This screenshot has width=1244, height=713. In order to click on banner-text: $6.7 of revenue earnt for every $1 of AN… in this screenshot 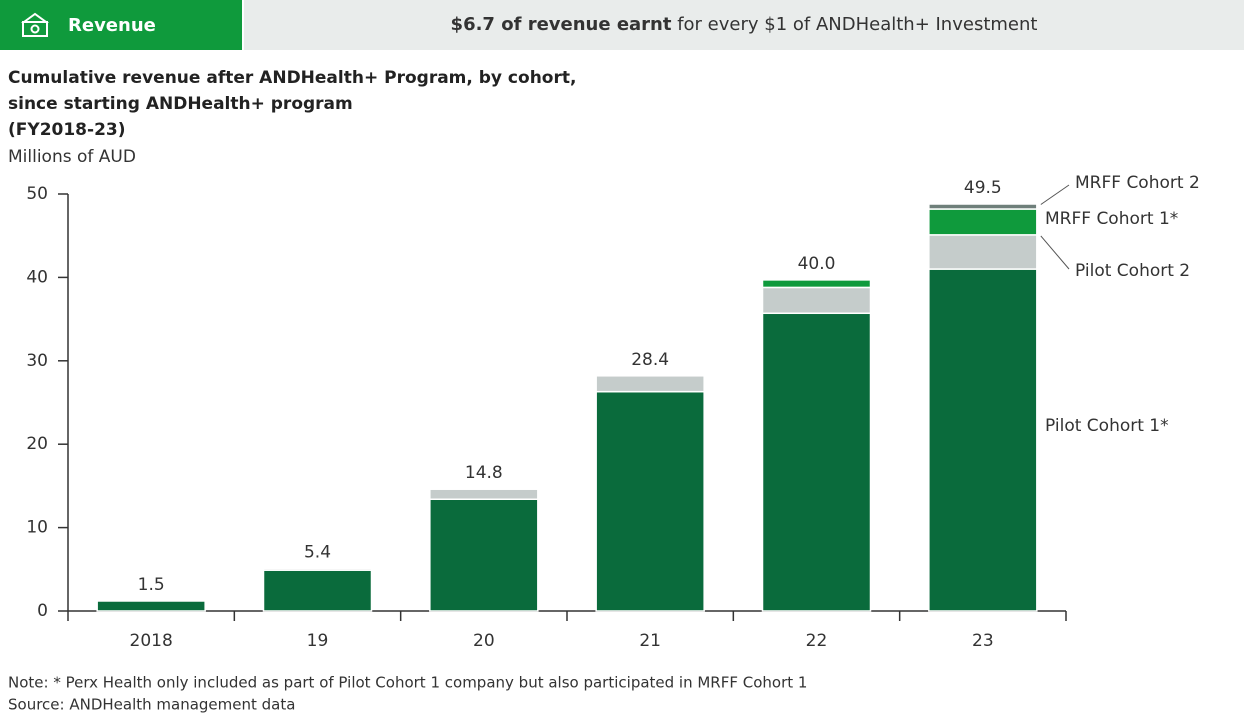, I will do `click(744, 25)`.